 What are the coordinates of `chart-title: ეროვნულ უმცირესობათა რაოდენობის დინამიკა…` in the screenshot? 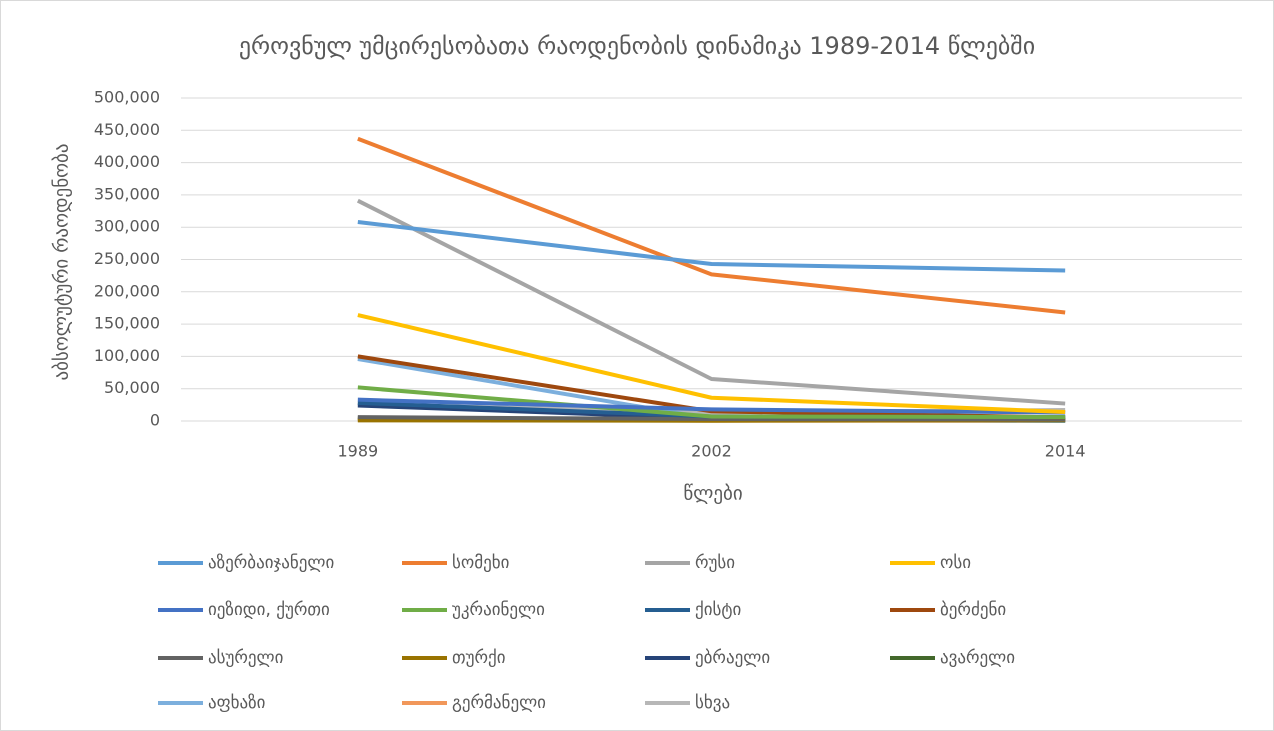 It's located at (637, 46).